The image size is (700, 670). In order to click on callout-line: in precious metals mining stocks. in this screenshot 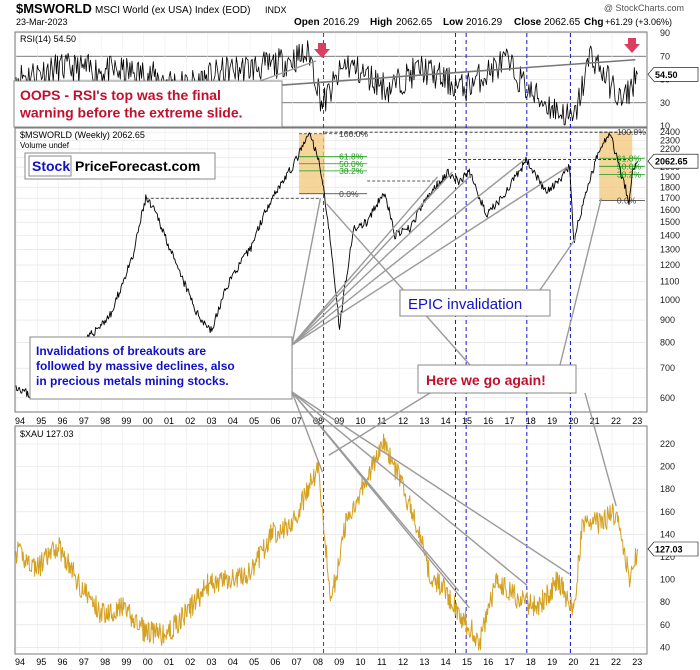, I will do `click(132, 381)`.